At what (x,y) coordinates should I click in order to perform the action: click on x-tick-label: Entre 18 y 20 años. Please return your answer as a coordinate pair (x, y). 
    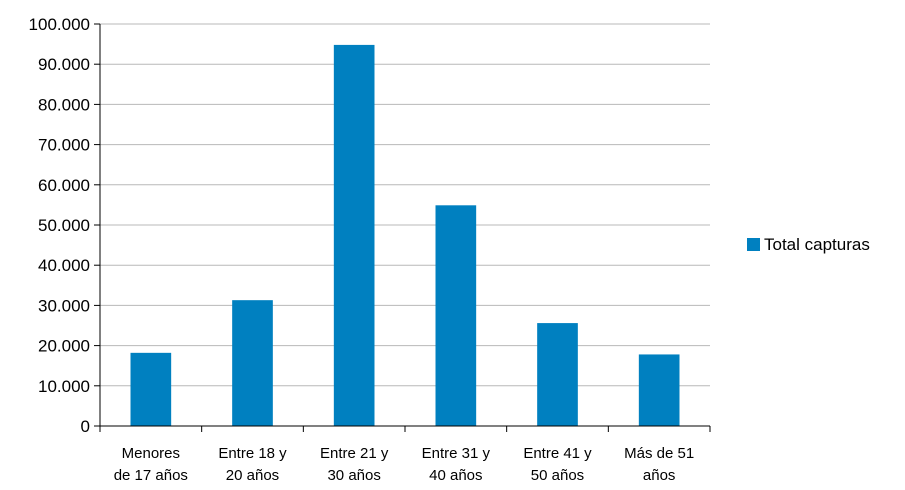
    Looking at the image, I should click on (252, 464).